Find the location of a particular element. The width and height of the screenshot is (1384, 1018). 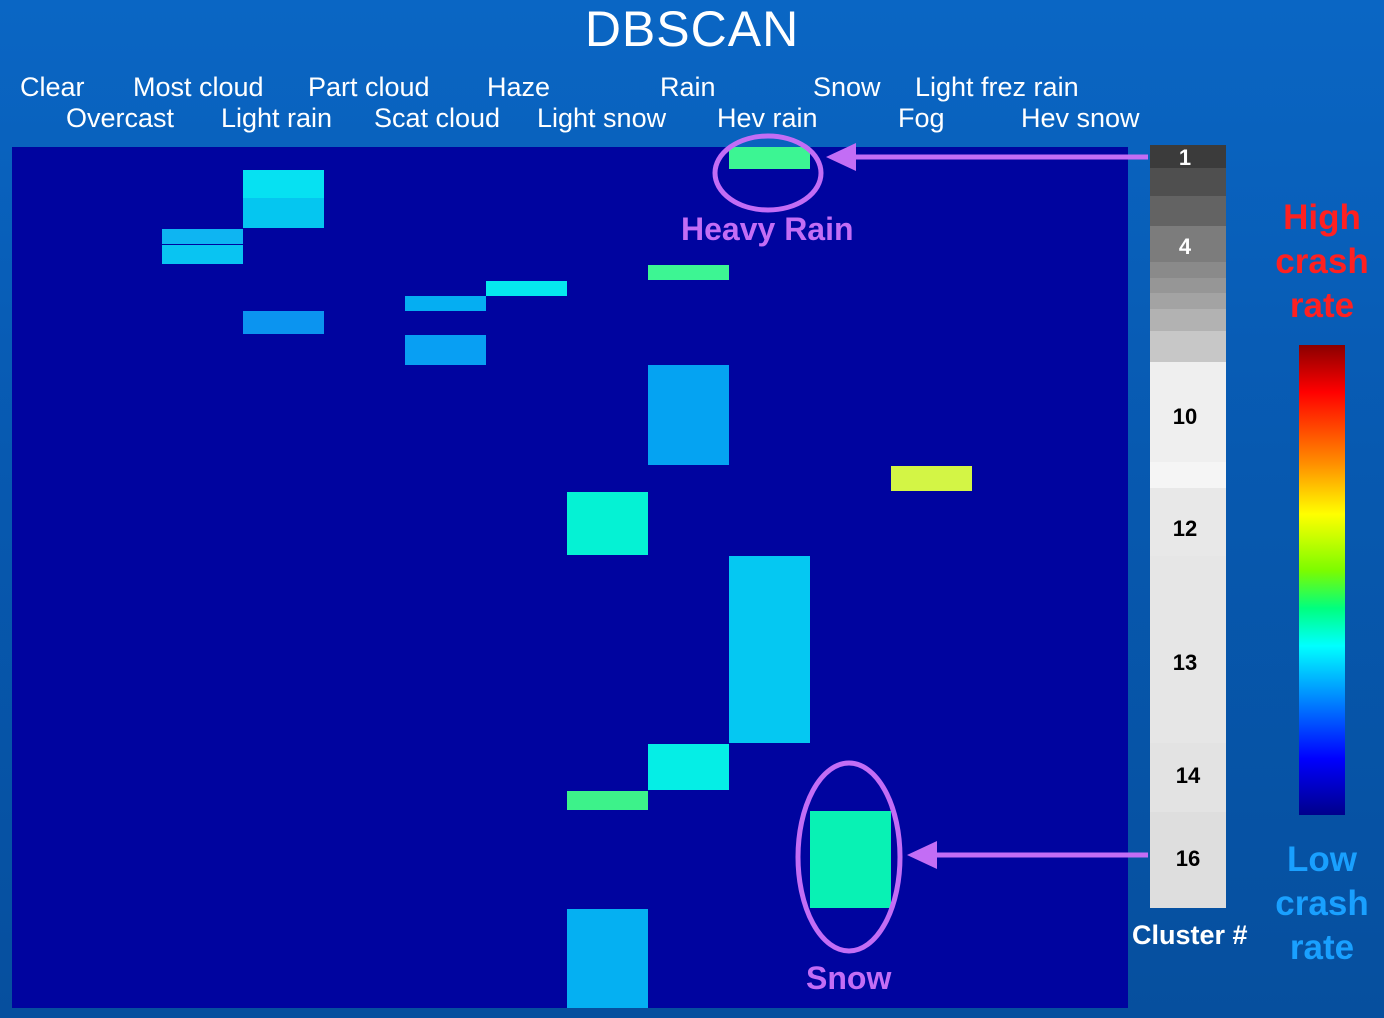

heavy-rain-annotation: Heavy Rain is located at coordinates (767, 229).